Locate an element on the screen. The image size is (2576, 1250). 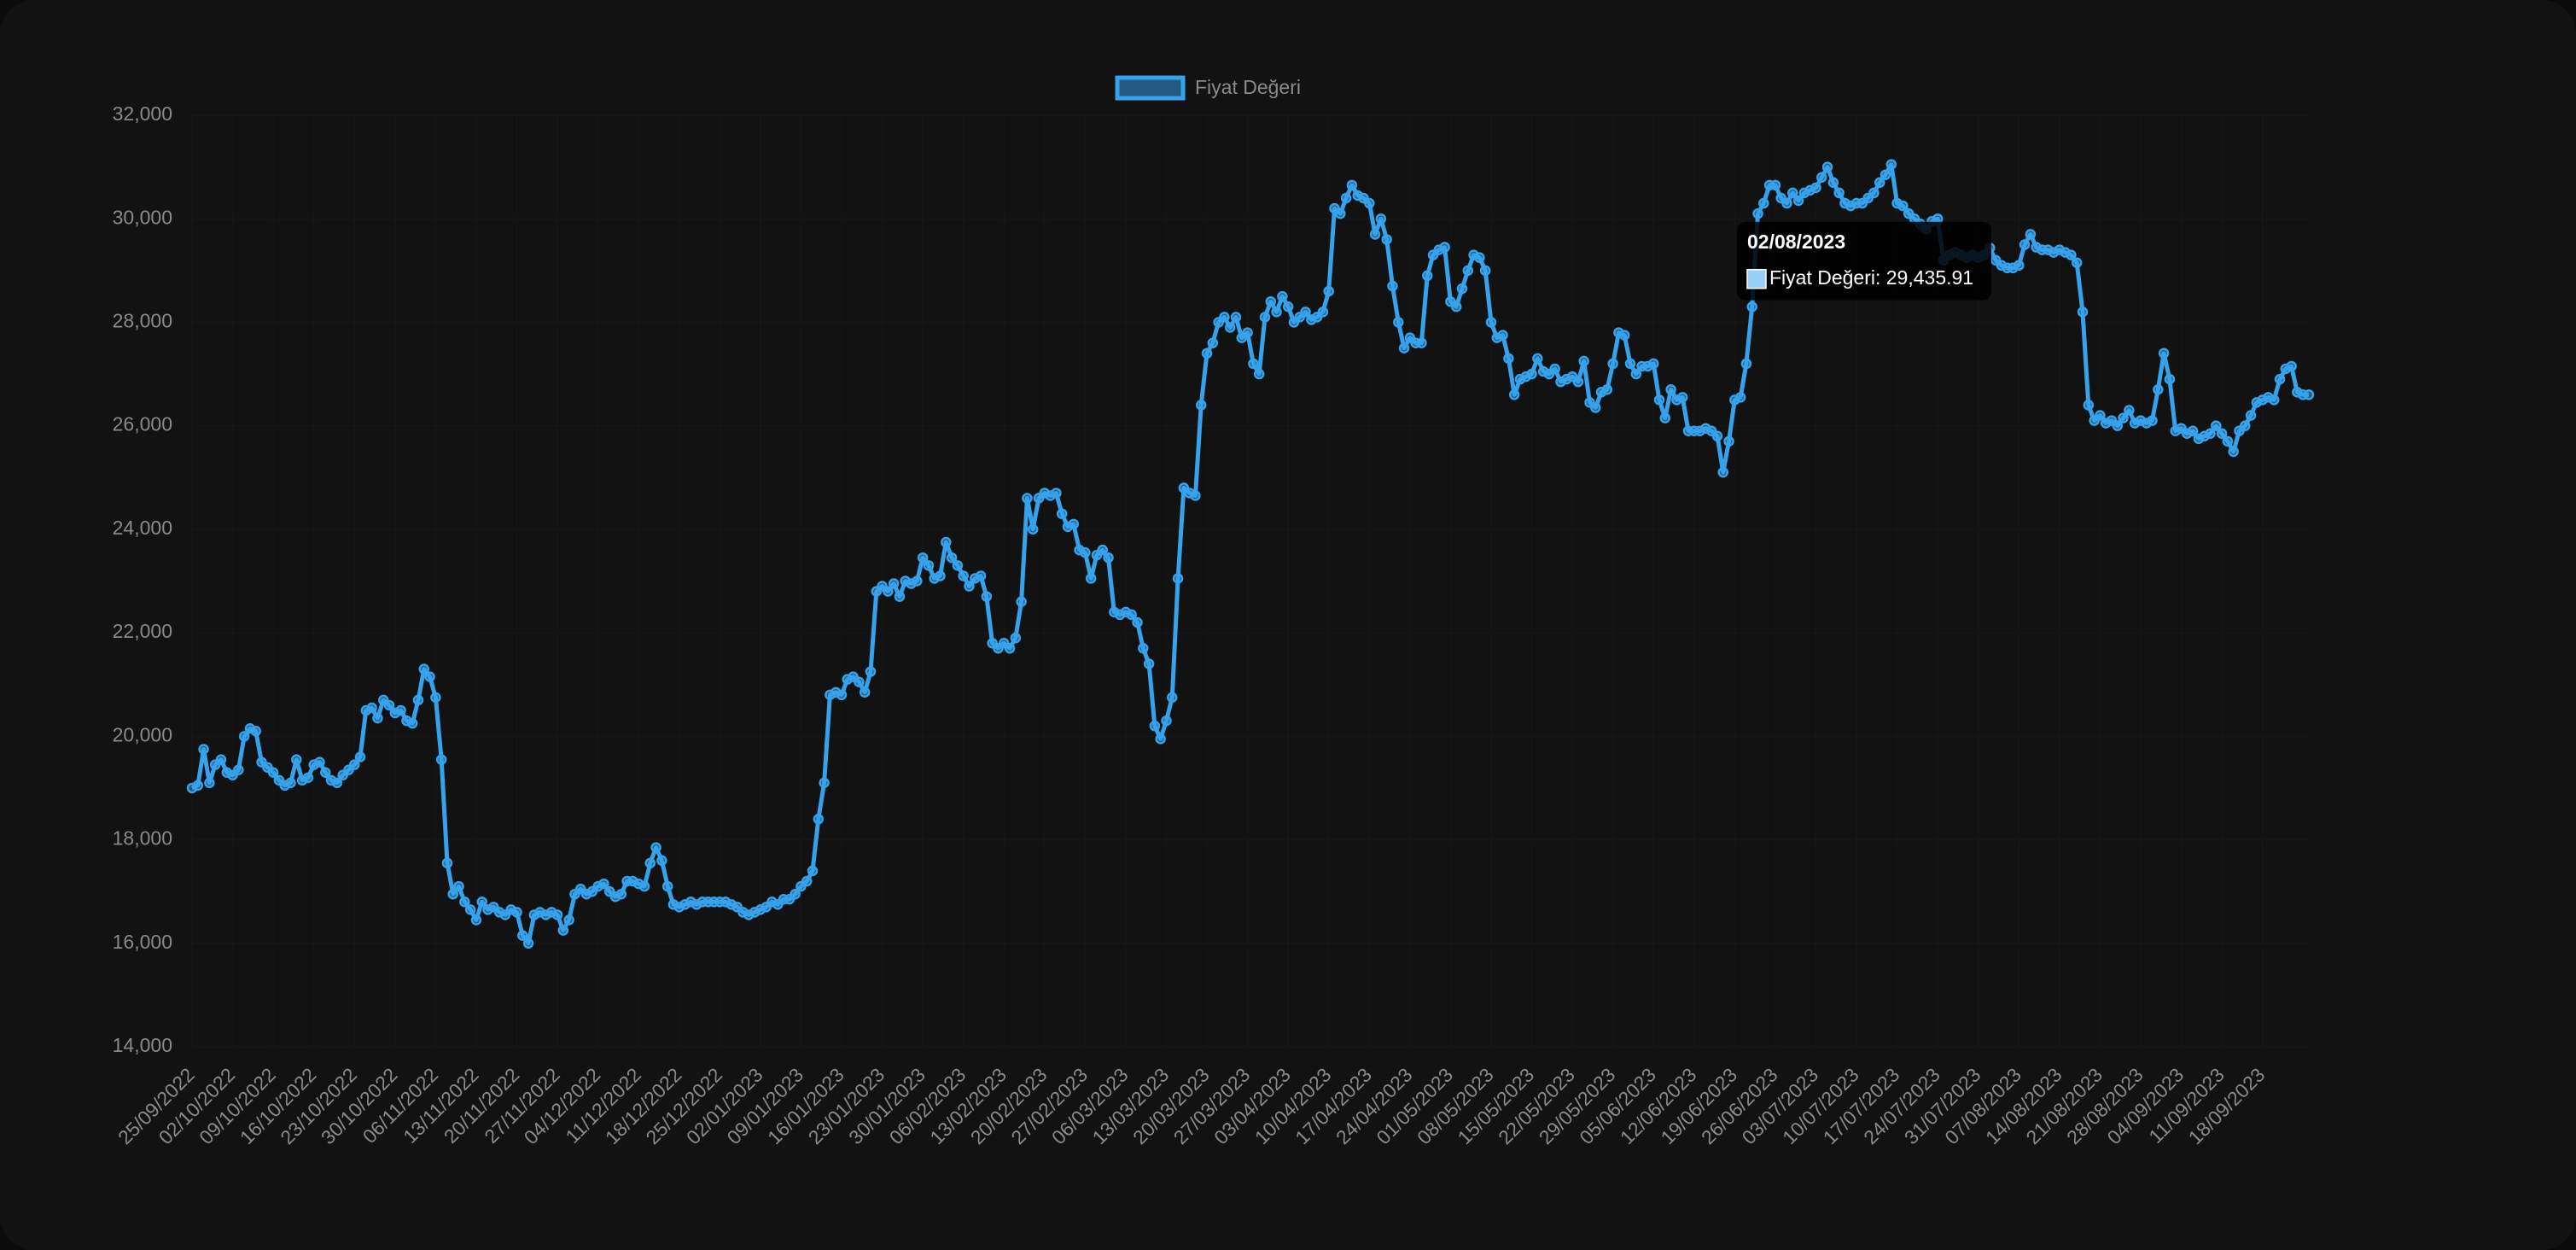
y-tick-label: 24,000 is located at coordinates (142, 528).